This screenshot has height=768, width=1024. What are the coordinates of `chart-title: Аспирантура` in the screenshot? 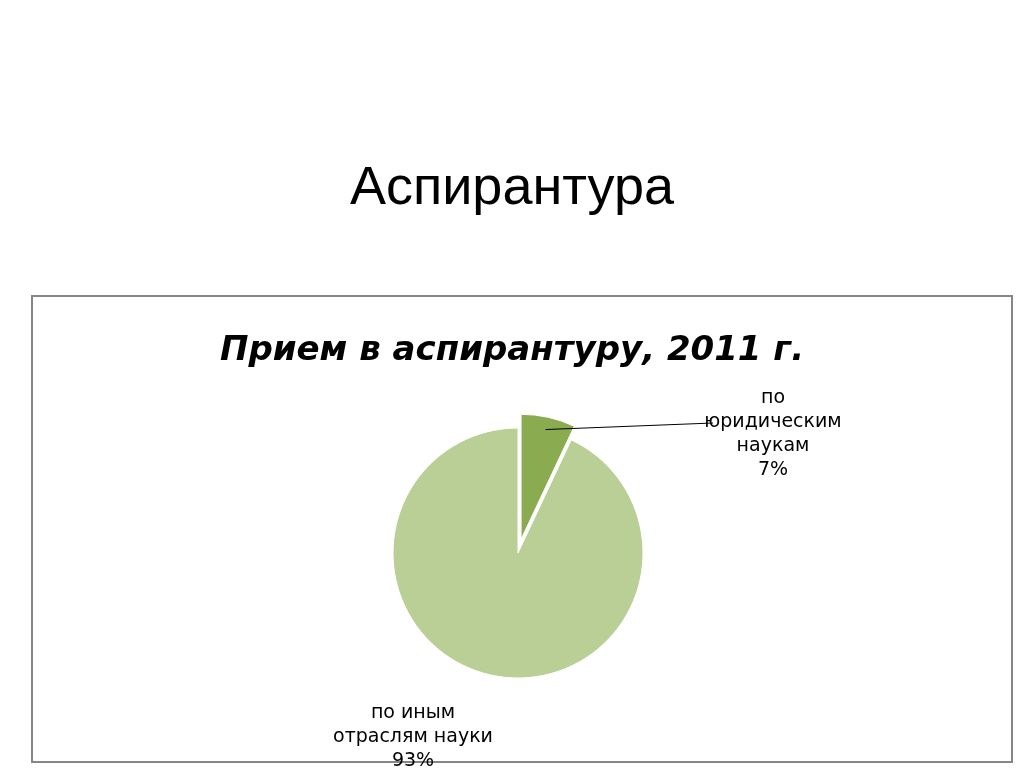 It's located at (512, 185).